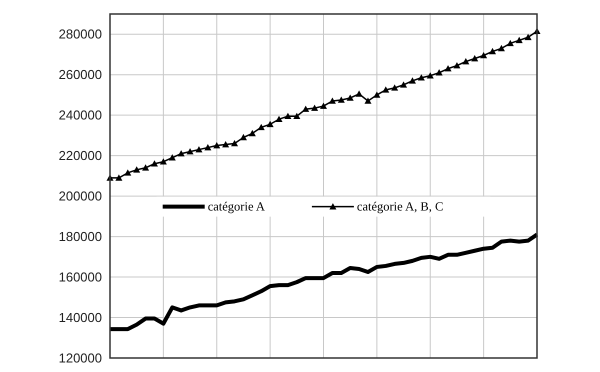 Image resolution: width=600 pixels, height=372 pixels. Describe the element at coordinates (80, 358) in the screenshot. I see `y-tick-label: 120000` at that location.